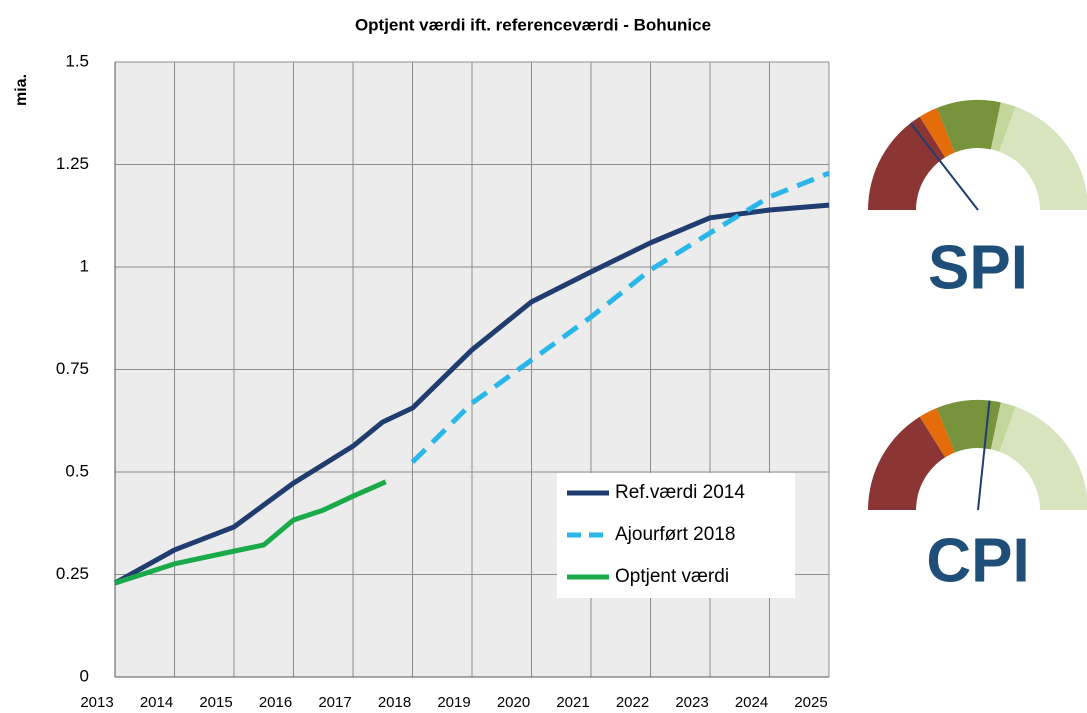 Image resolution: width=1087 pixels, height=713 pixels. I want to click on y-tick-label: 1.5, so click(77, 60).